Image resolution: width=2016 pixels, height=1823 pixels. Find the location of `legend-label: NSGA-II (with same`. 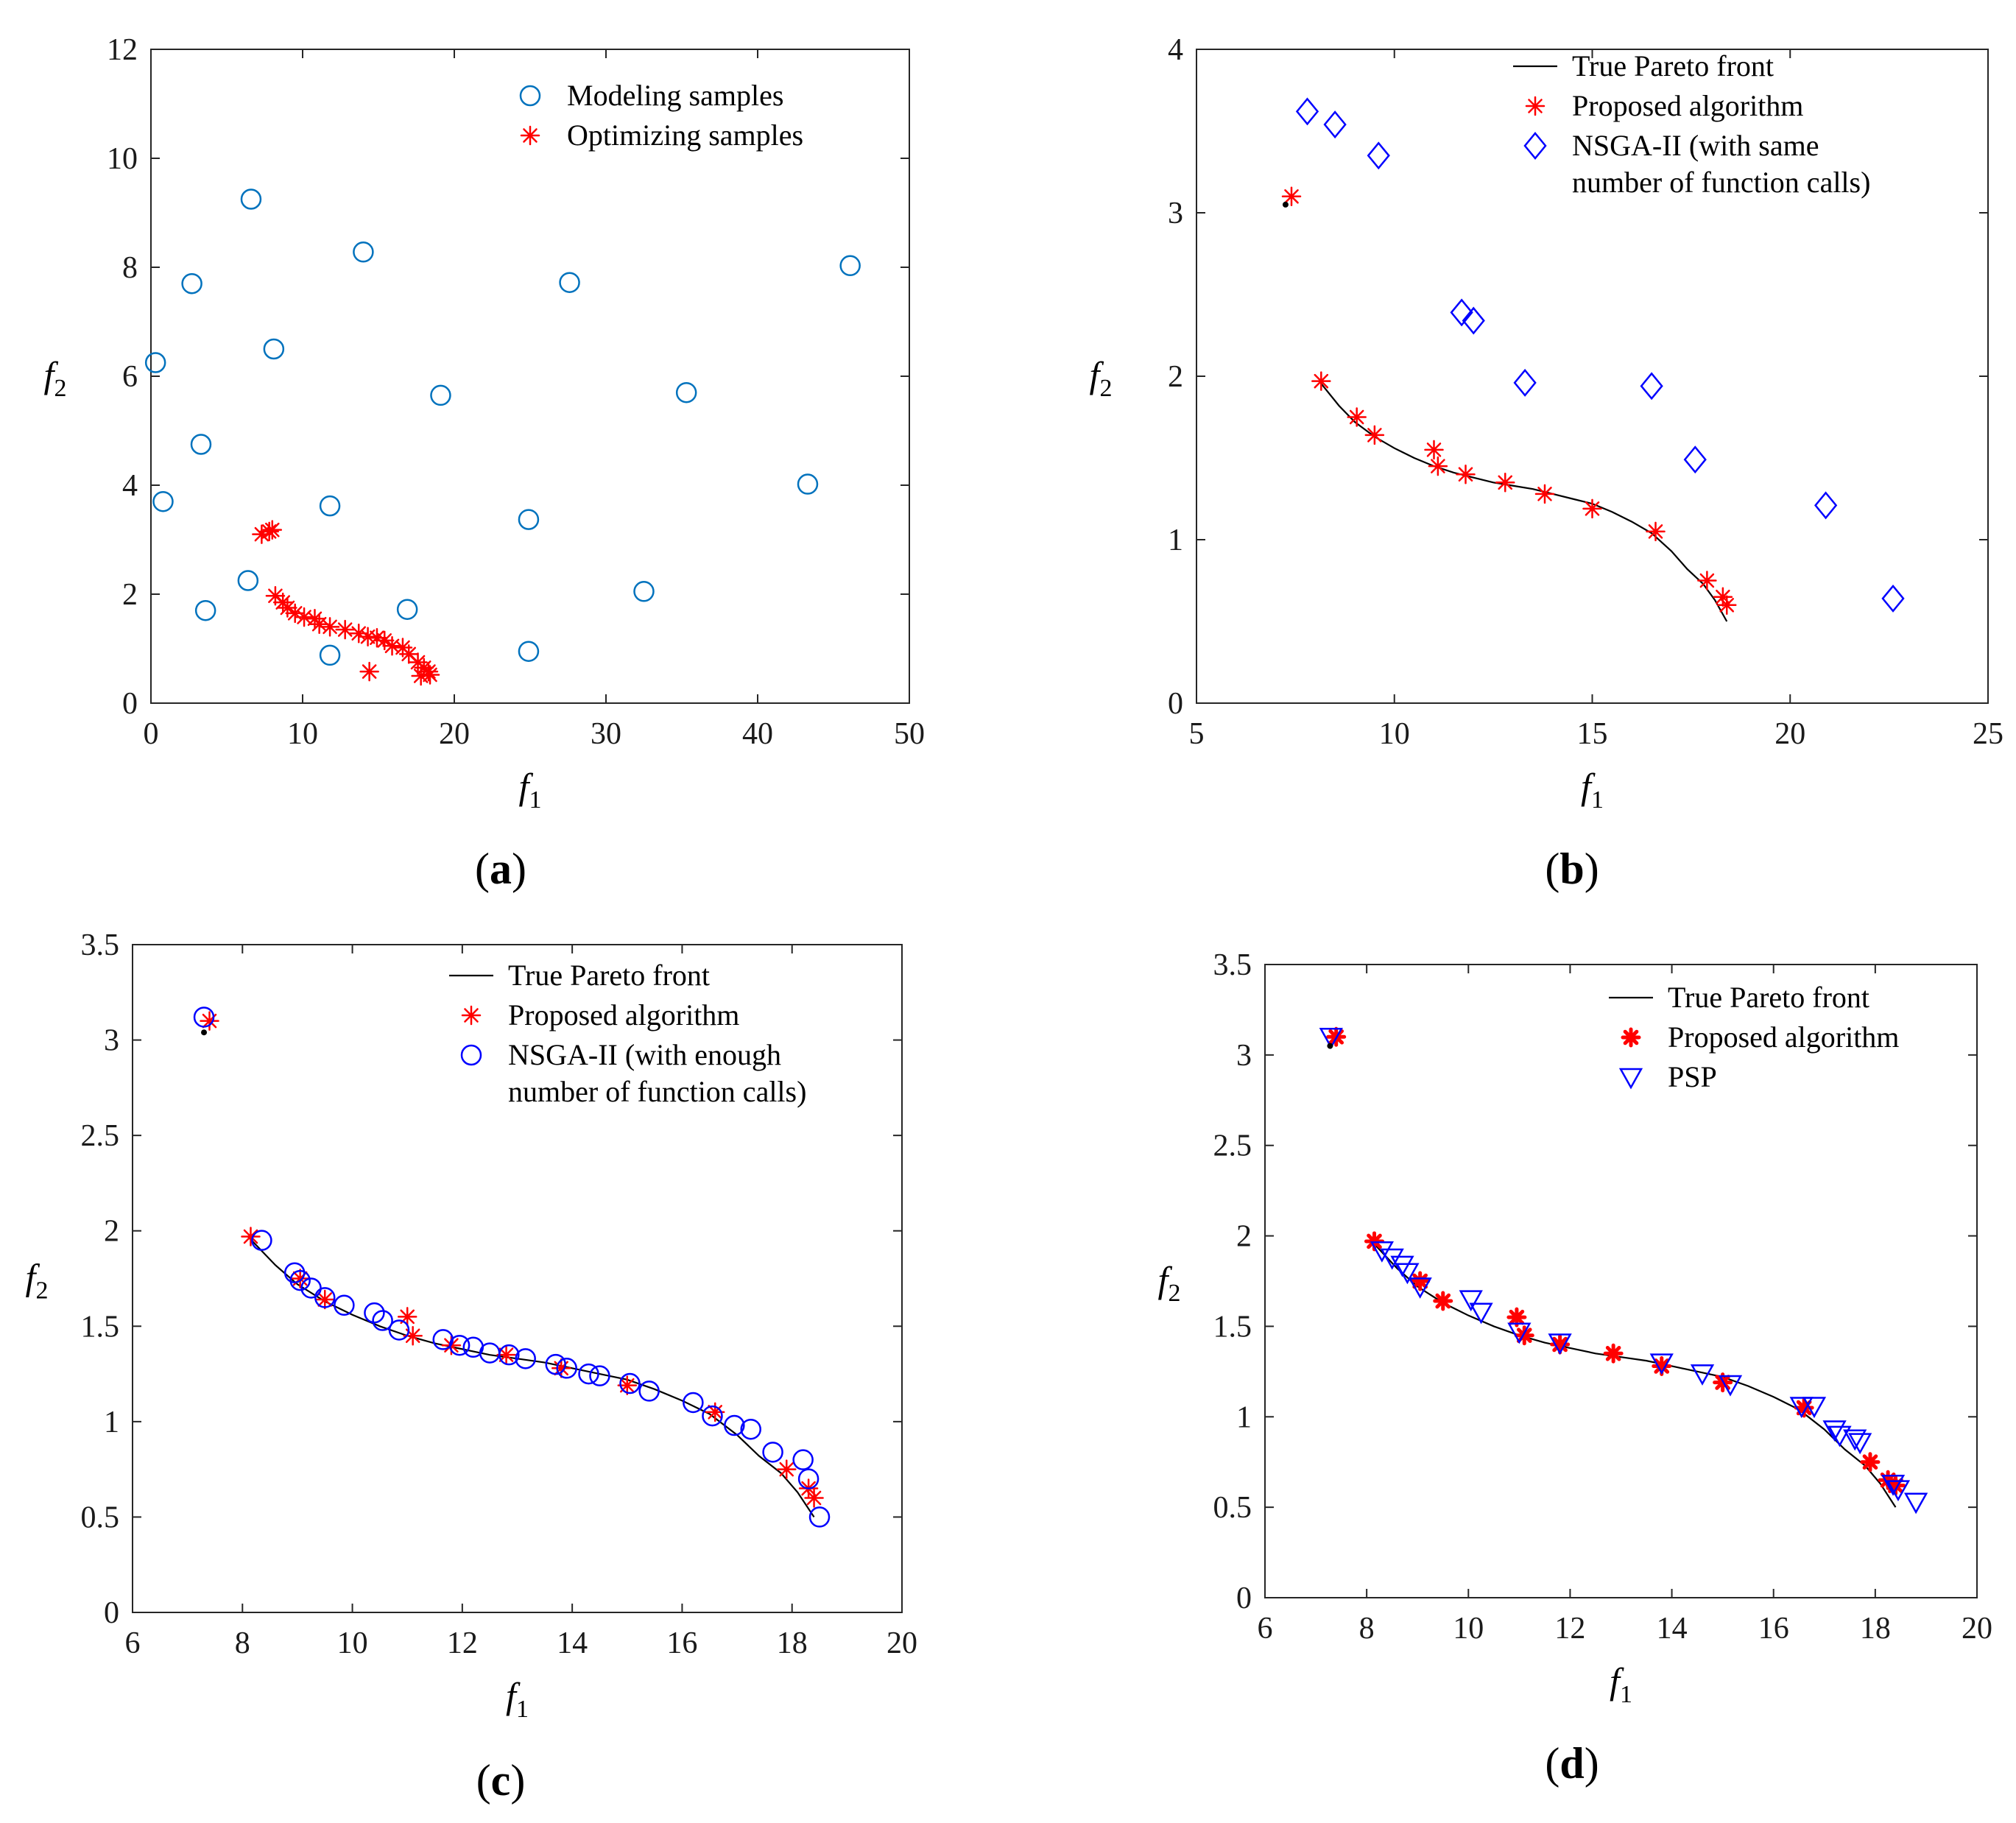

legend-label: NSGA-II (with same is located at coordinates (1695, 145).